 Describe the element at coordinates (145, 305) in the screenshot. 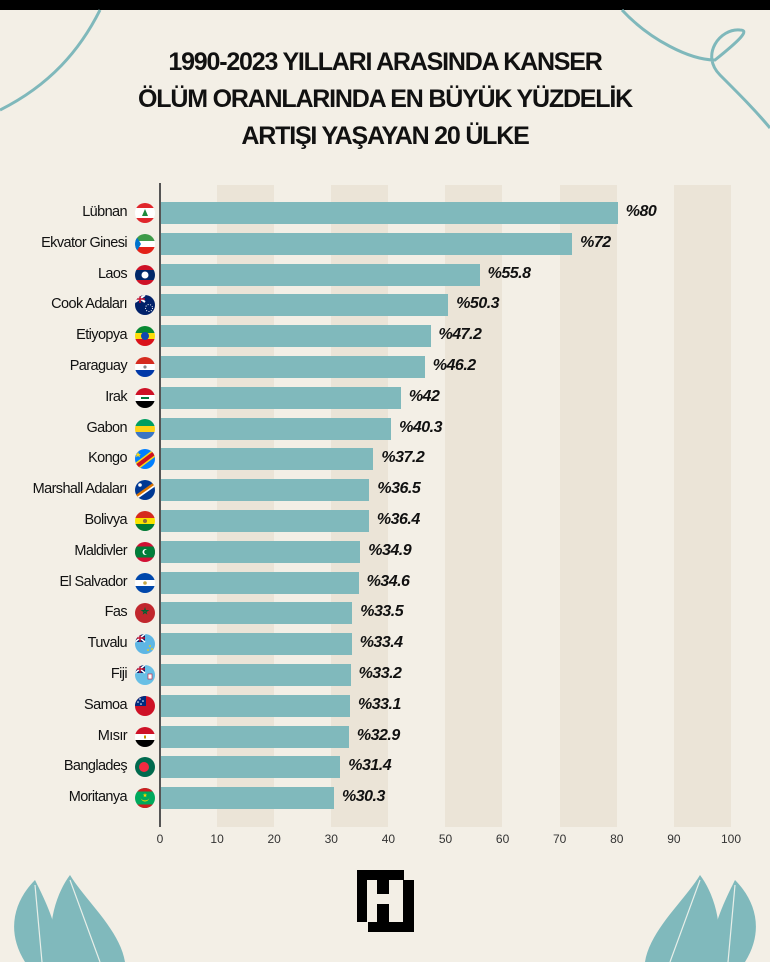

I see `cook-islands-flag-icon` at that location.